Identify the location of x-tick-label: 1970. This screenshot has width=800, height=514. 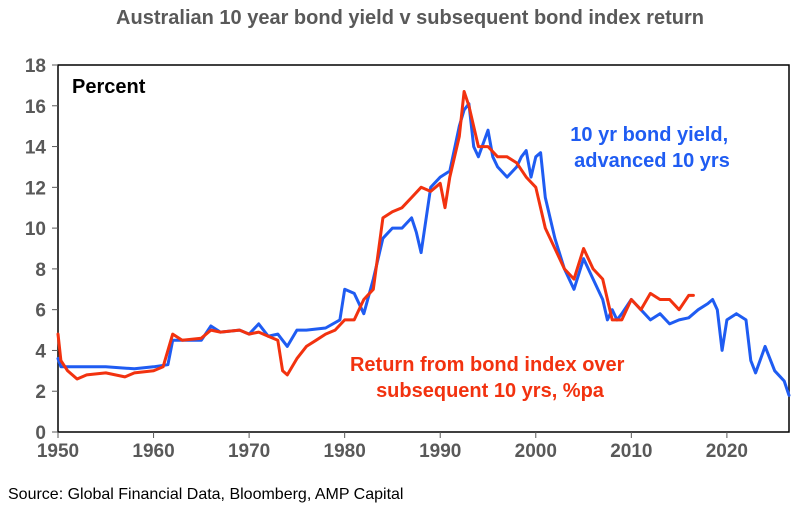
(249, 451).